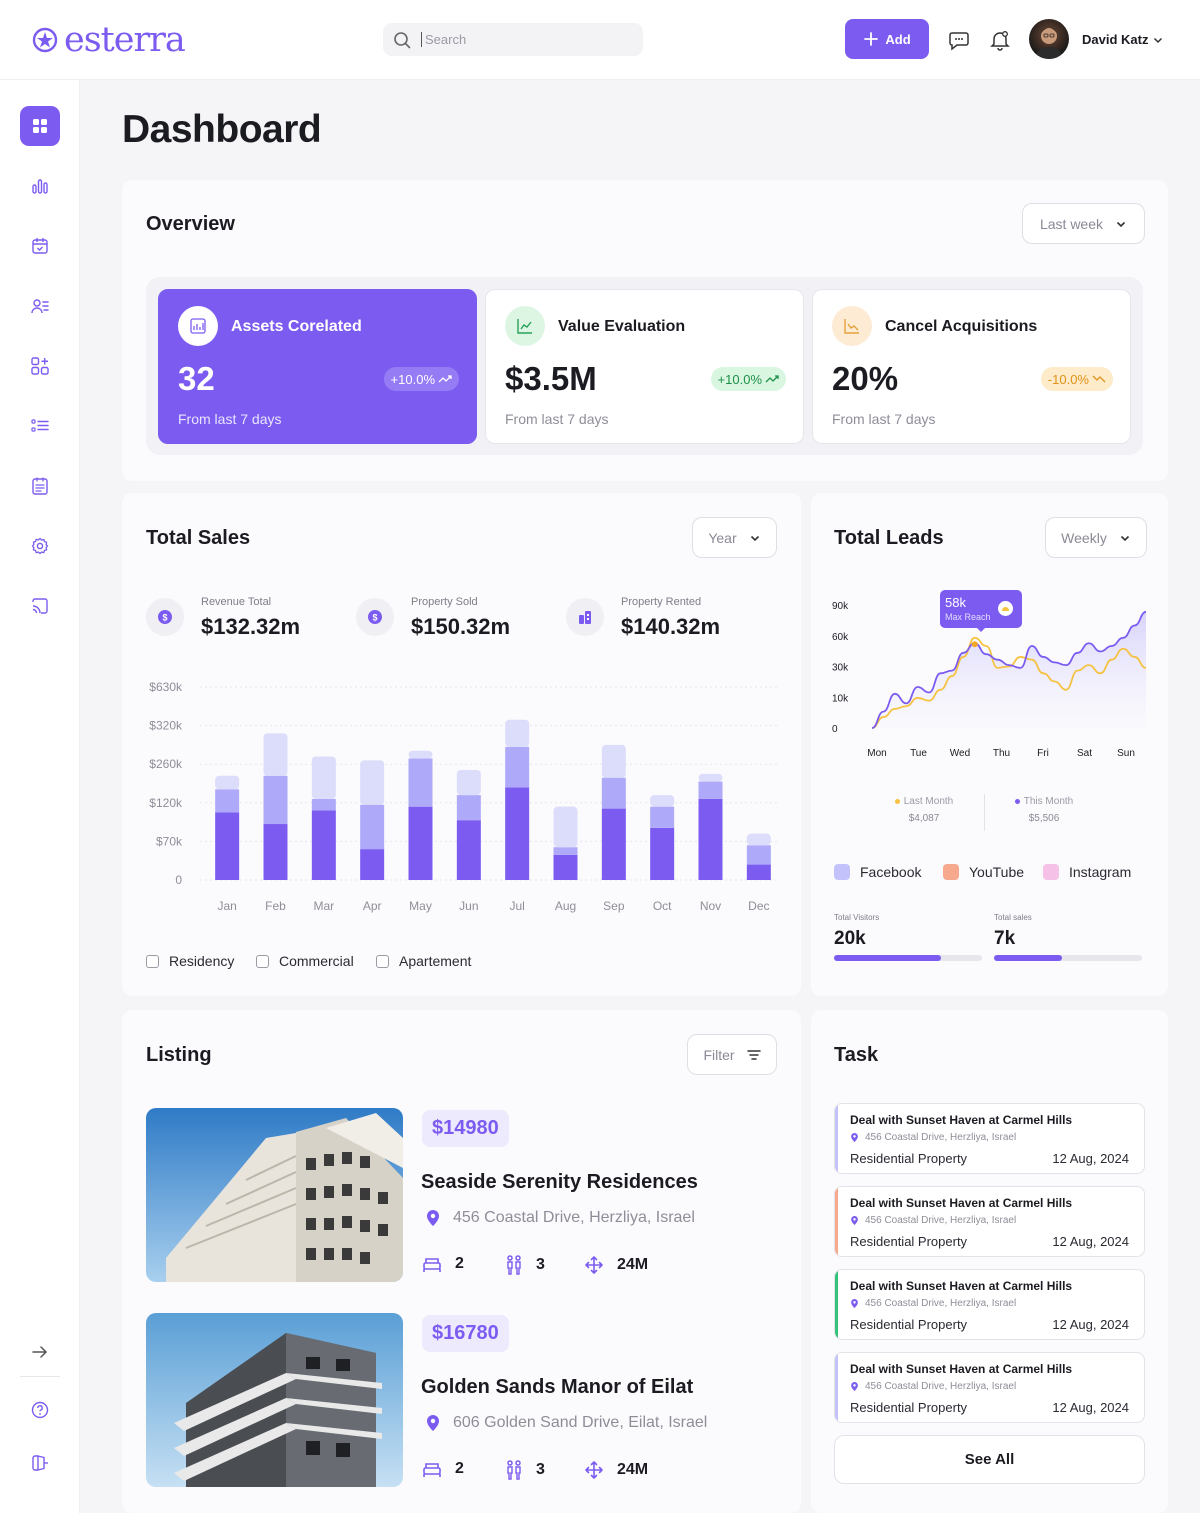 This screenshot has height=1513, width=1200. What do you see at coordinates (897, 801) in the screenshot?
I see `last-month-dot` at bounding box center [897, 801].